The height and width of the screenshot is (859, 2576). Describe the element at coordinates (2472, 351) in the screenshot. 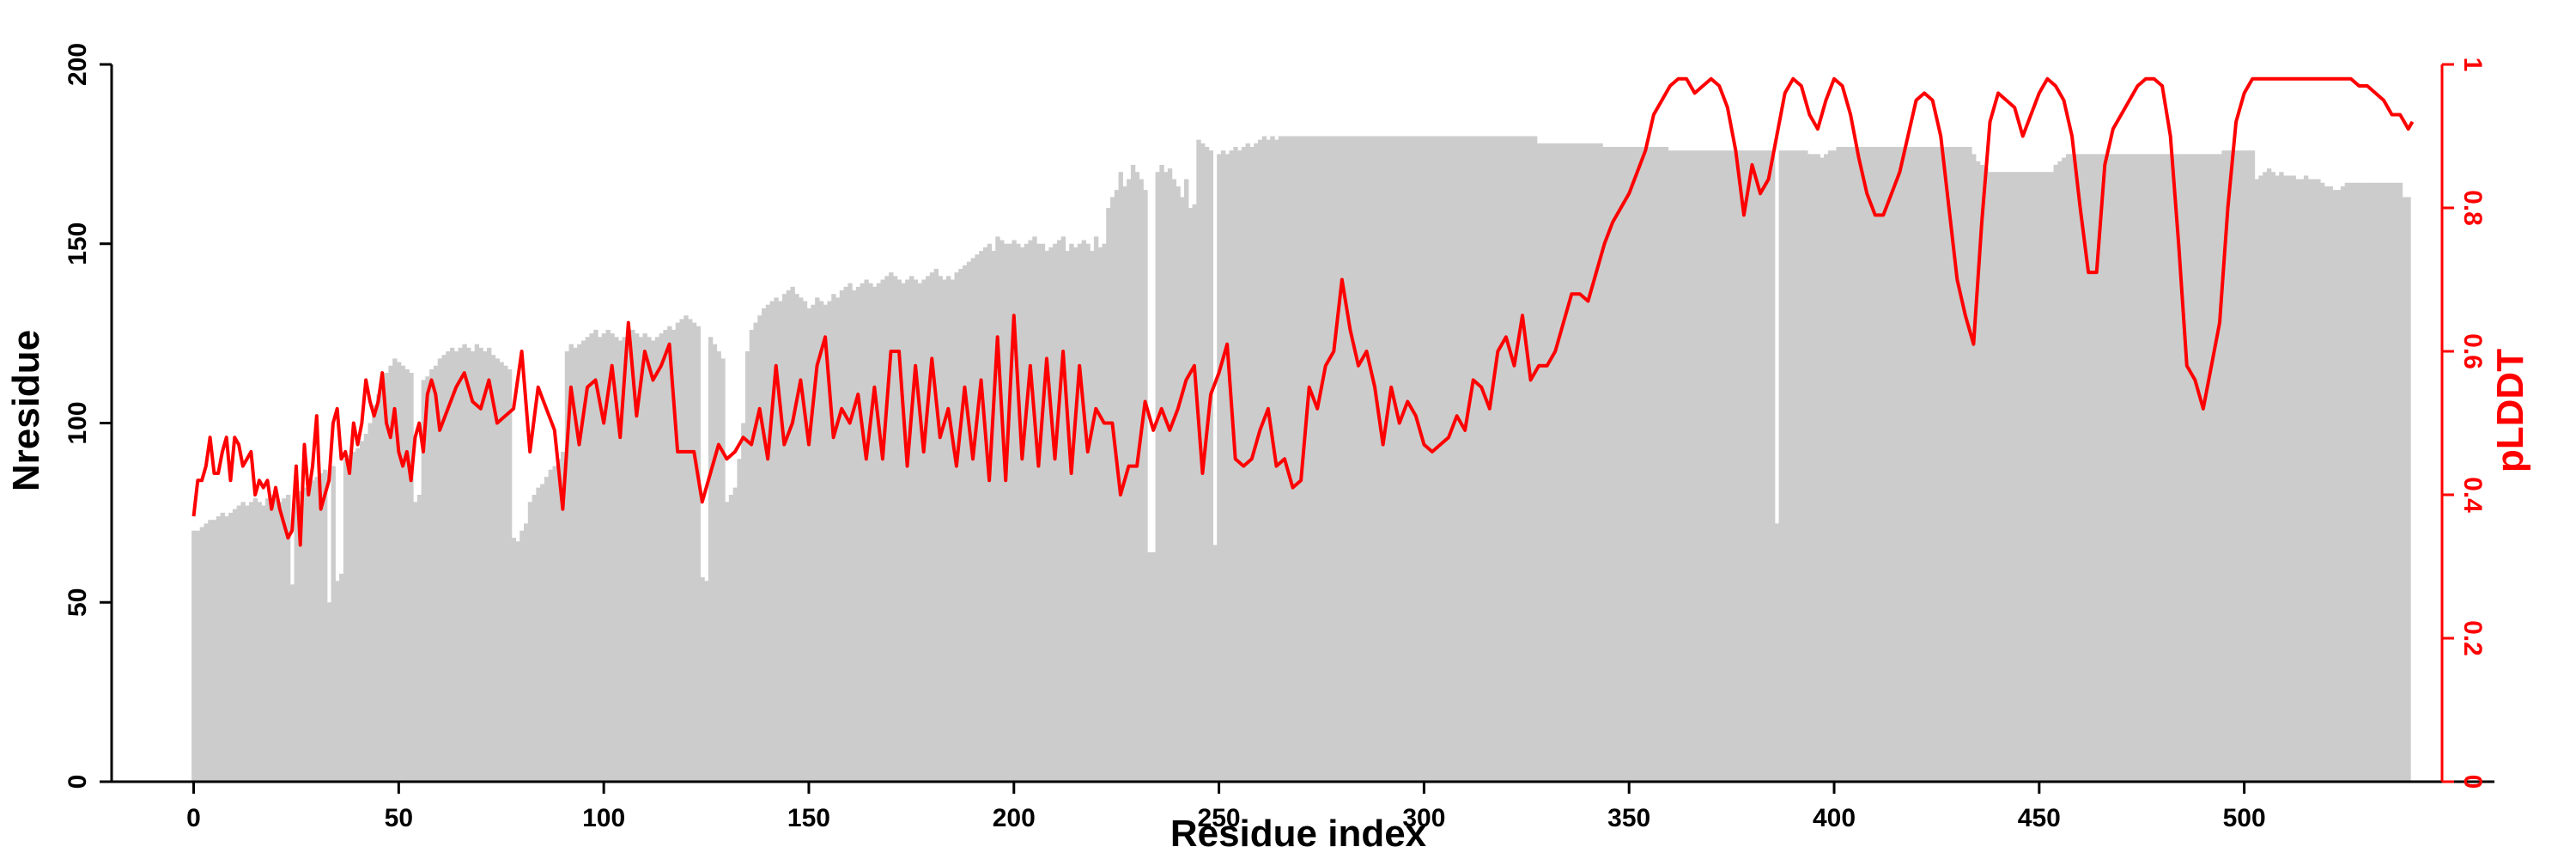

I see `y-tick-label-right: 0.6` at that location.